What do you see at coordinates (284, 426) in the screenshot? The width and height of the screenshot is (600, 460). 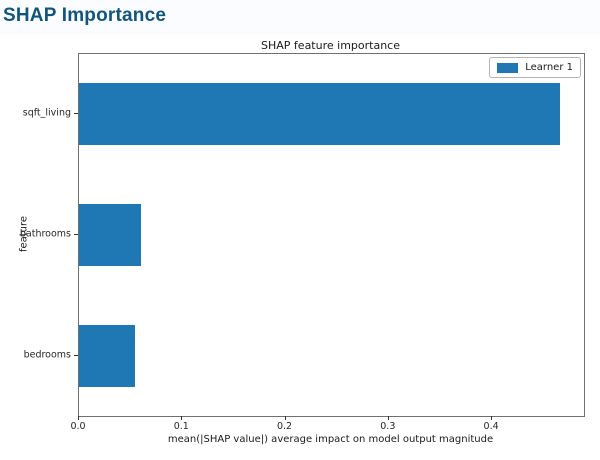 I see `x-tick-label-0.2: 0.2` at bounding box center [284, 426].